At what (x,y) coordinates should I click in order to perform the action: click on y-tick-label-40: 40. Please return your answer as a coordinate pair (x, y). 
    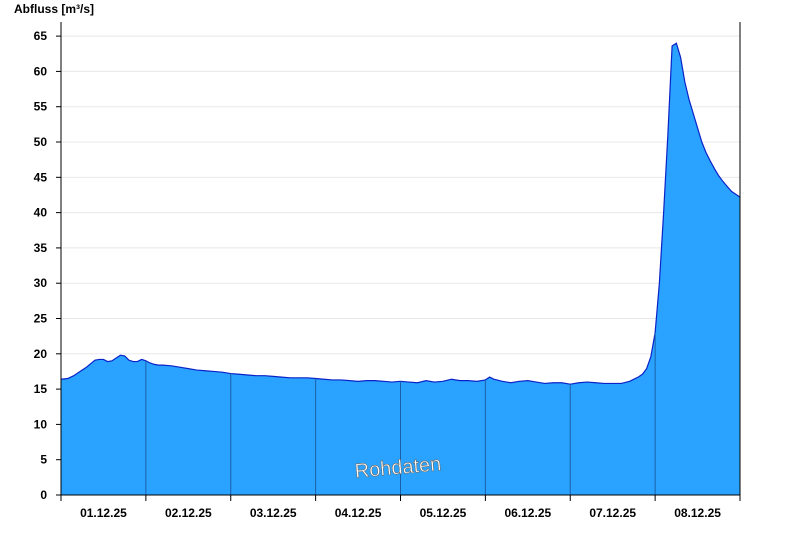
    Looking at the image, I should click on (41, 213).